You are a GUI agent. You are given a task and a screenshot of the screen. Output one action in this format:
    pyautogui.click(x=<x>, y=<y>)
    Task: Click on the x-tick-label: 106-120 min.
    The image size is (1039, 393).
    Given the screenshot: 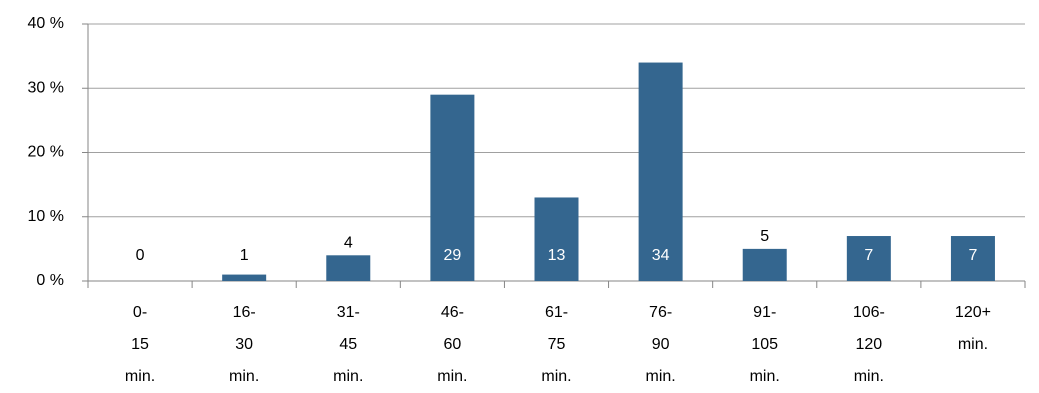 What is the action you would take?
    pyautogui.click(x=868, y=344)
    